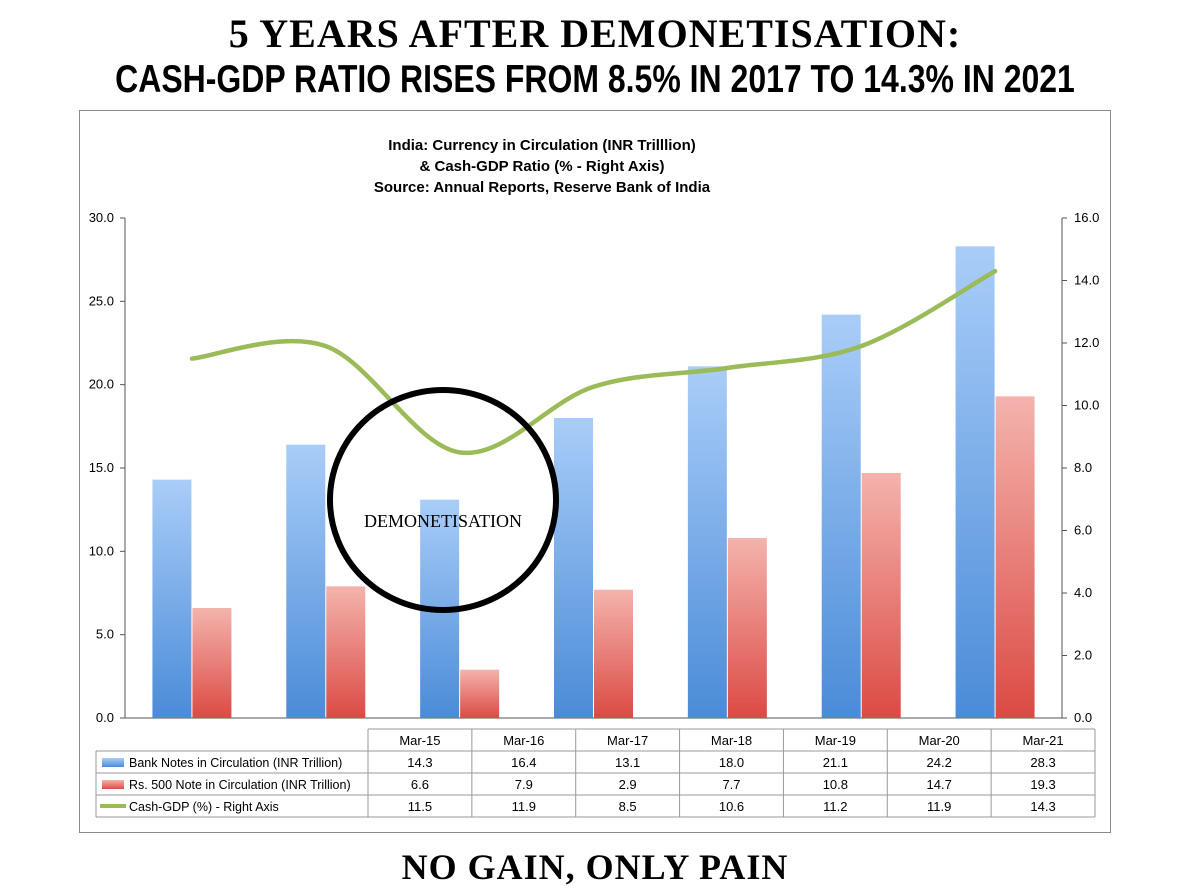 This screenshot has width=1190, height=892. Describe the element at coordinates (593, 362) in the screenshot. I see `cash-gdp-line` at that location.